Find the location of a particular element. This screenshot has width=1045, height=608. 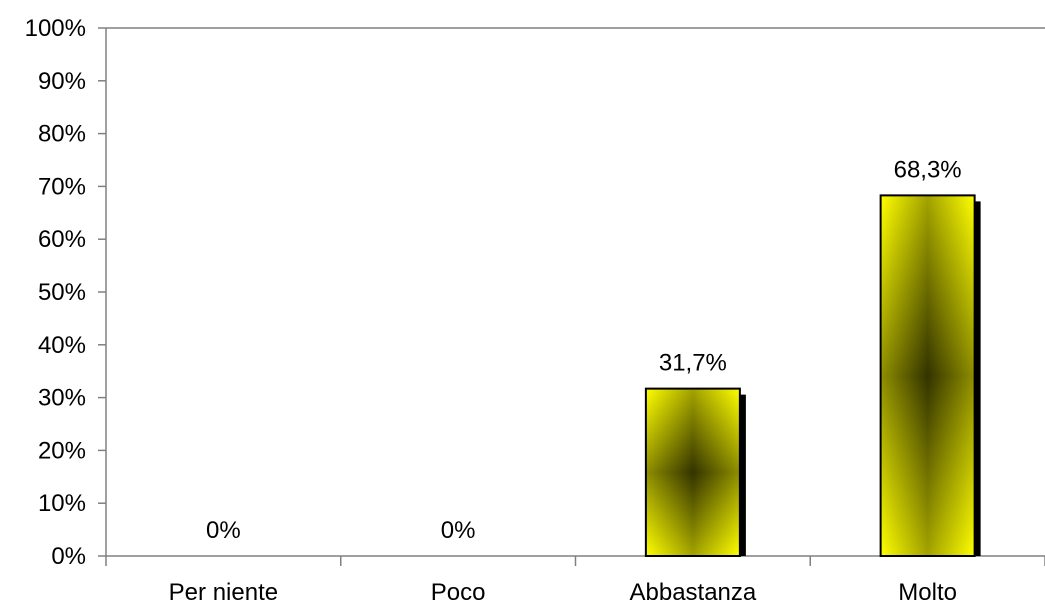

y-tick-label: 20% is located at coordinates (62, 450).